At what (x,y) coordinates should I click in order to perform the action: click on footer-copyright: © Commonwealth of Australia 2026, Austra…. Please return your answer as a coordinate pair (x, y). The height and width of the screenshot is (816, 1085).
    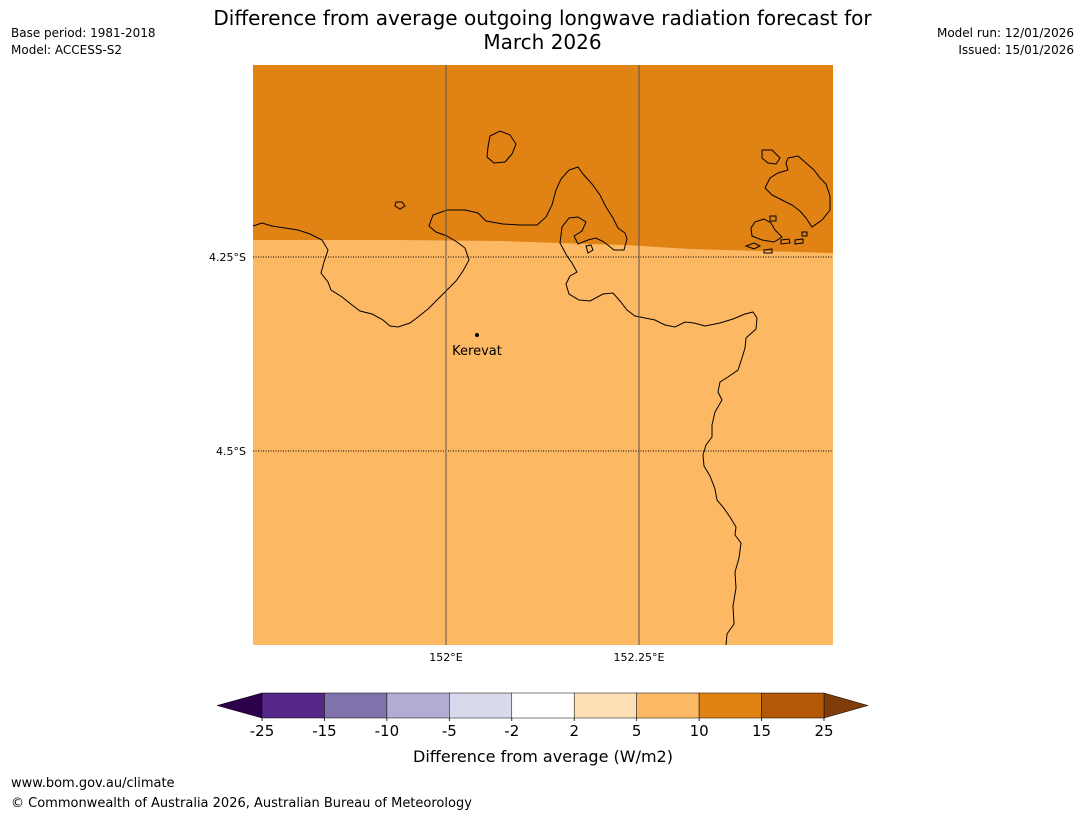
    Looking at the image, I should click on (241, 803).